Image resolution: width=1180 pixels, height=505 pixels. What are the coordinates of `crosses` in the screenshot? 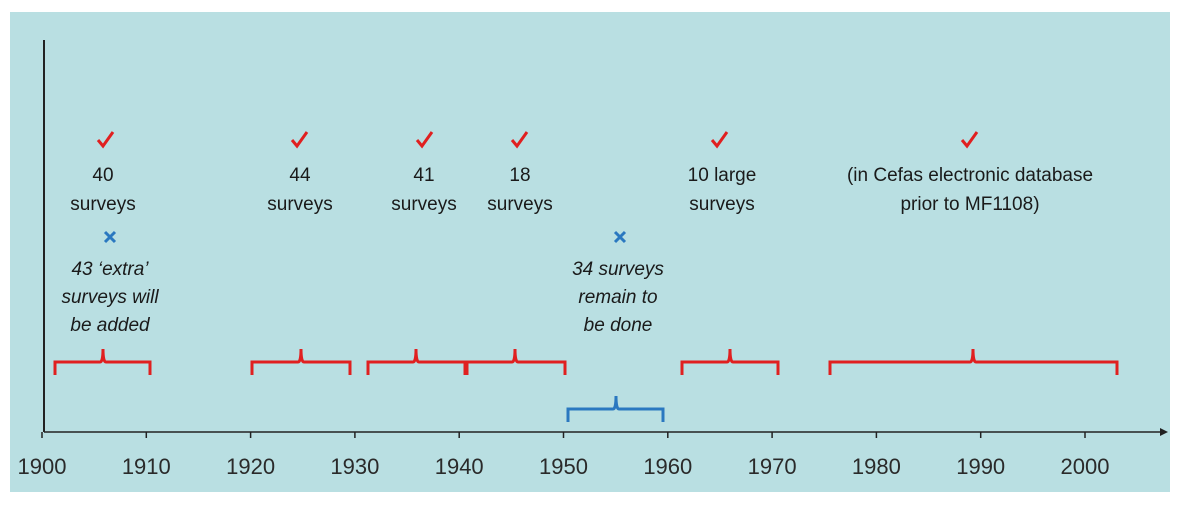 It's located at (365, 237).